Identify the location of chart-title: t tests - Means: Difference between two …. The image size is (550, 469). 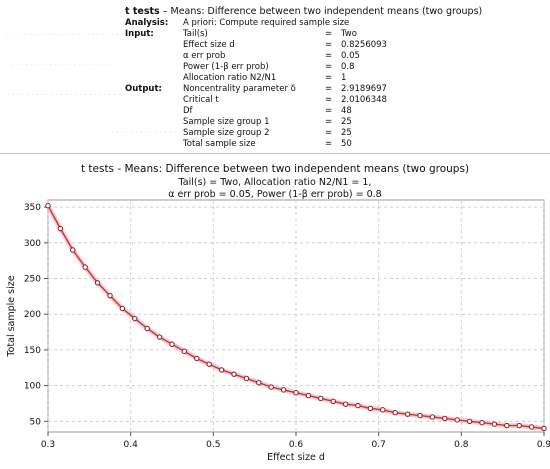
(275, 169).